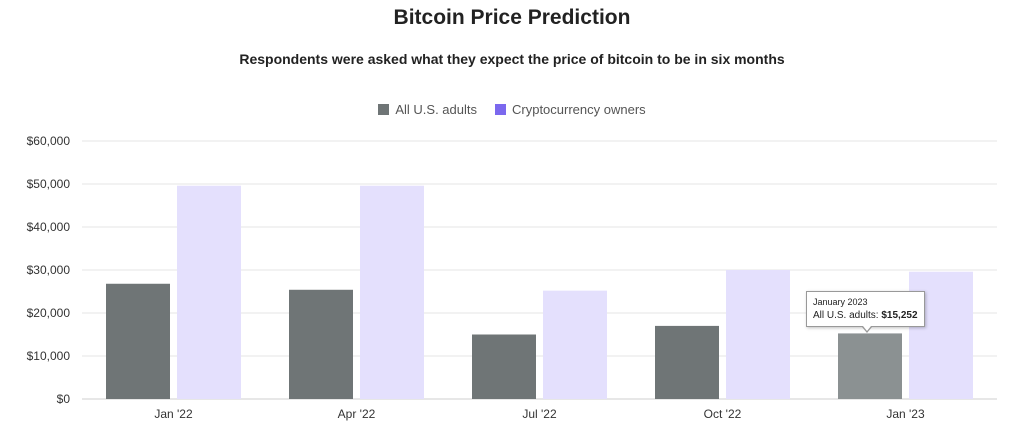 Image resolution: width=1024 pixels, height=438 pixels. Describe the element at coordinates (49, 184) in the screenshot. I see `y-tick-label: $50,000` at that location.